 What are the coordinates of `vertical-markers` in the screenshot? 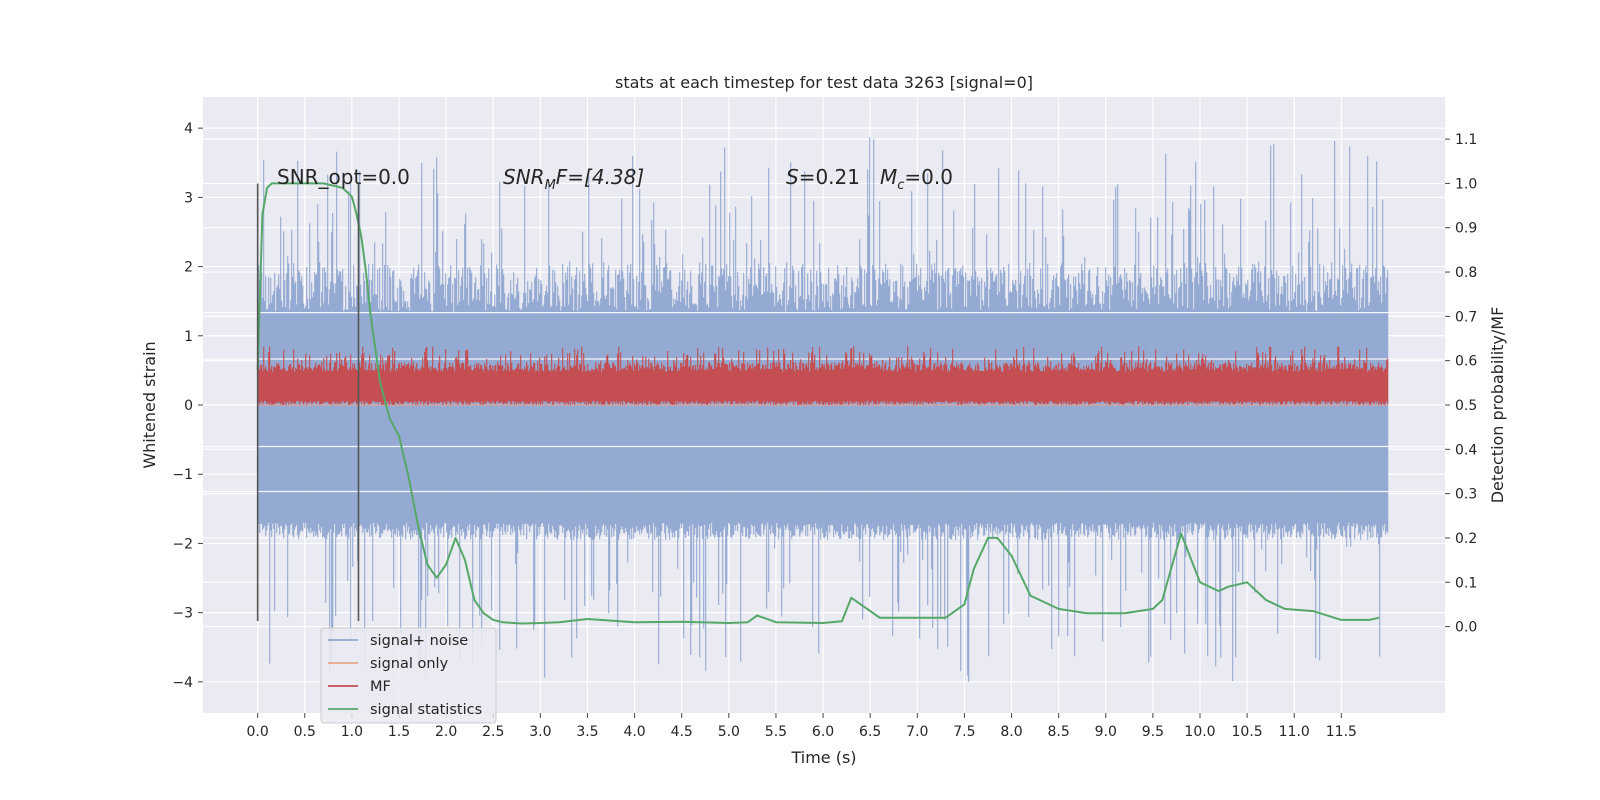 It's located at (308, 402).